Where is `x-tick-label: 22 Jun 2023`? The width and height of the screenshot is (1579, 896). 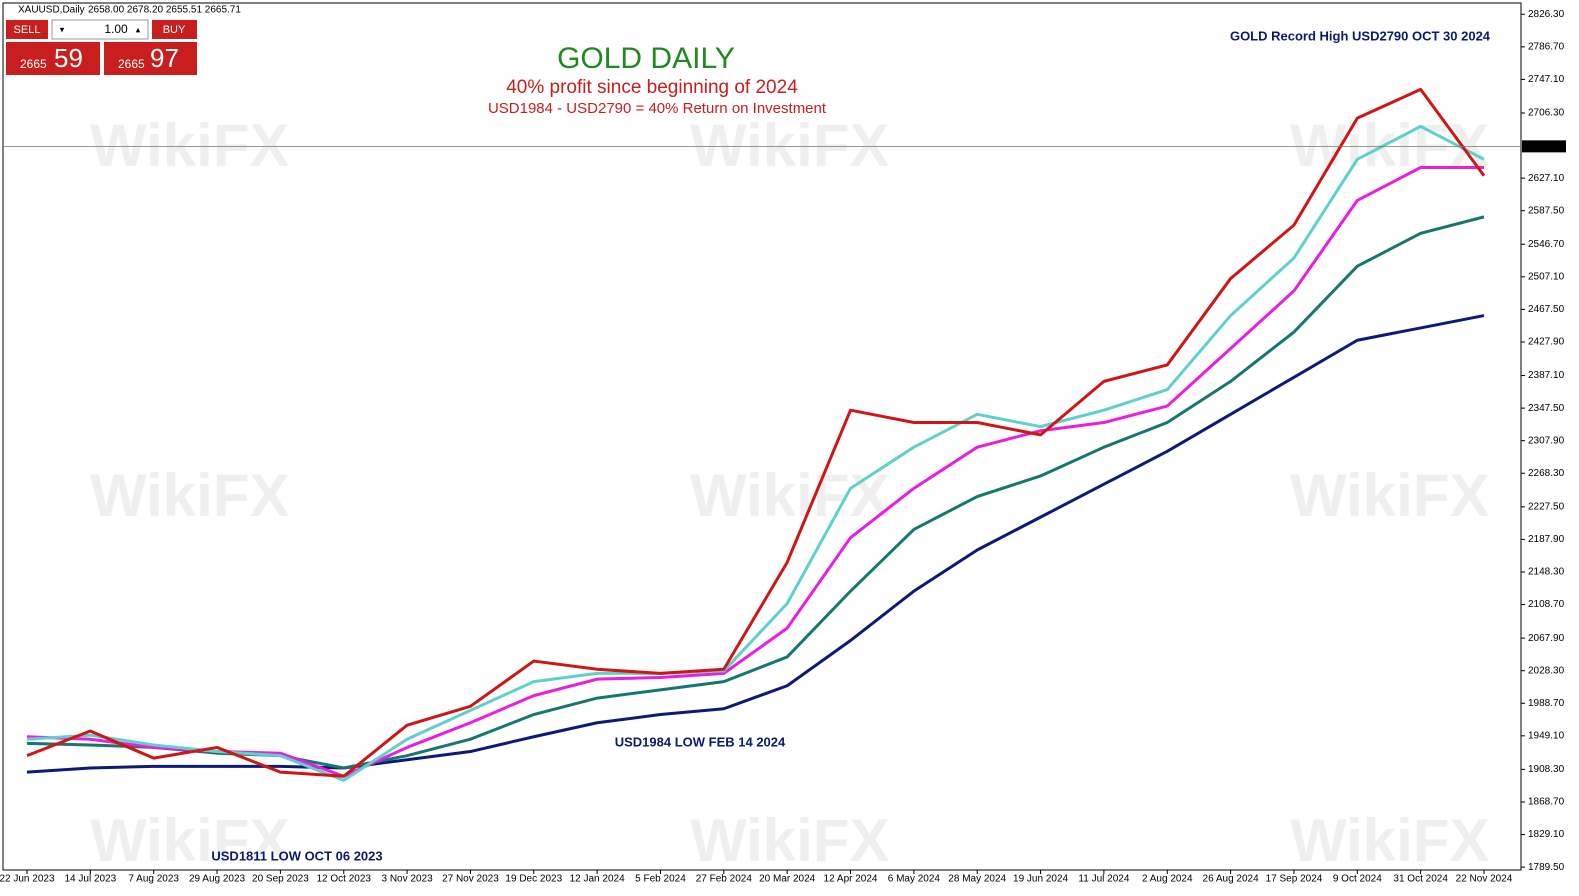 x-tick-label: 22 Jun 2023 is located at coordinates (27, 879).